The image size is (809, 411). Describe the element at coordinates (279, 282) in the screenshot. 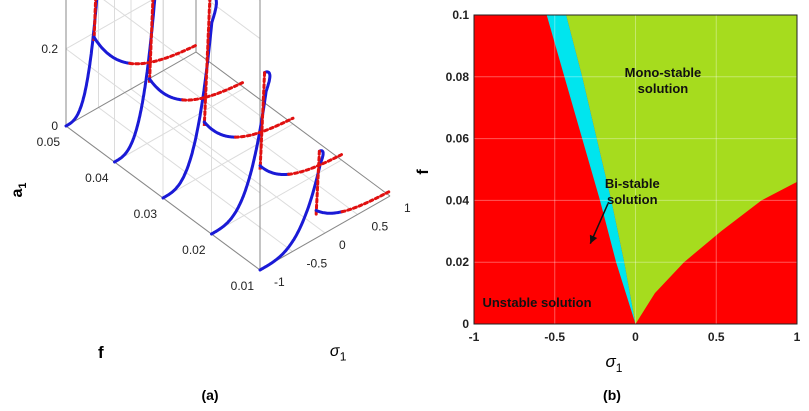

I see `sigma-tick-label: -1` at that location.